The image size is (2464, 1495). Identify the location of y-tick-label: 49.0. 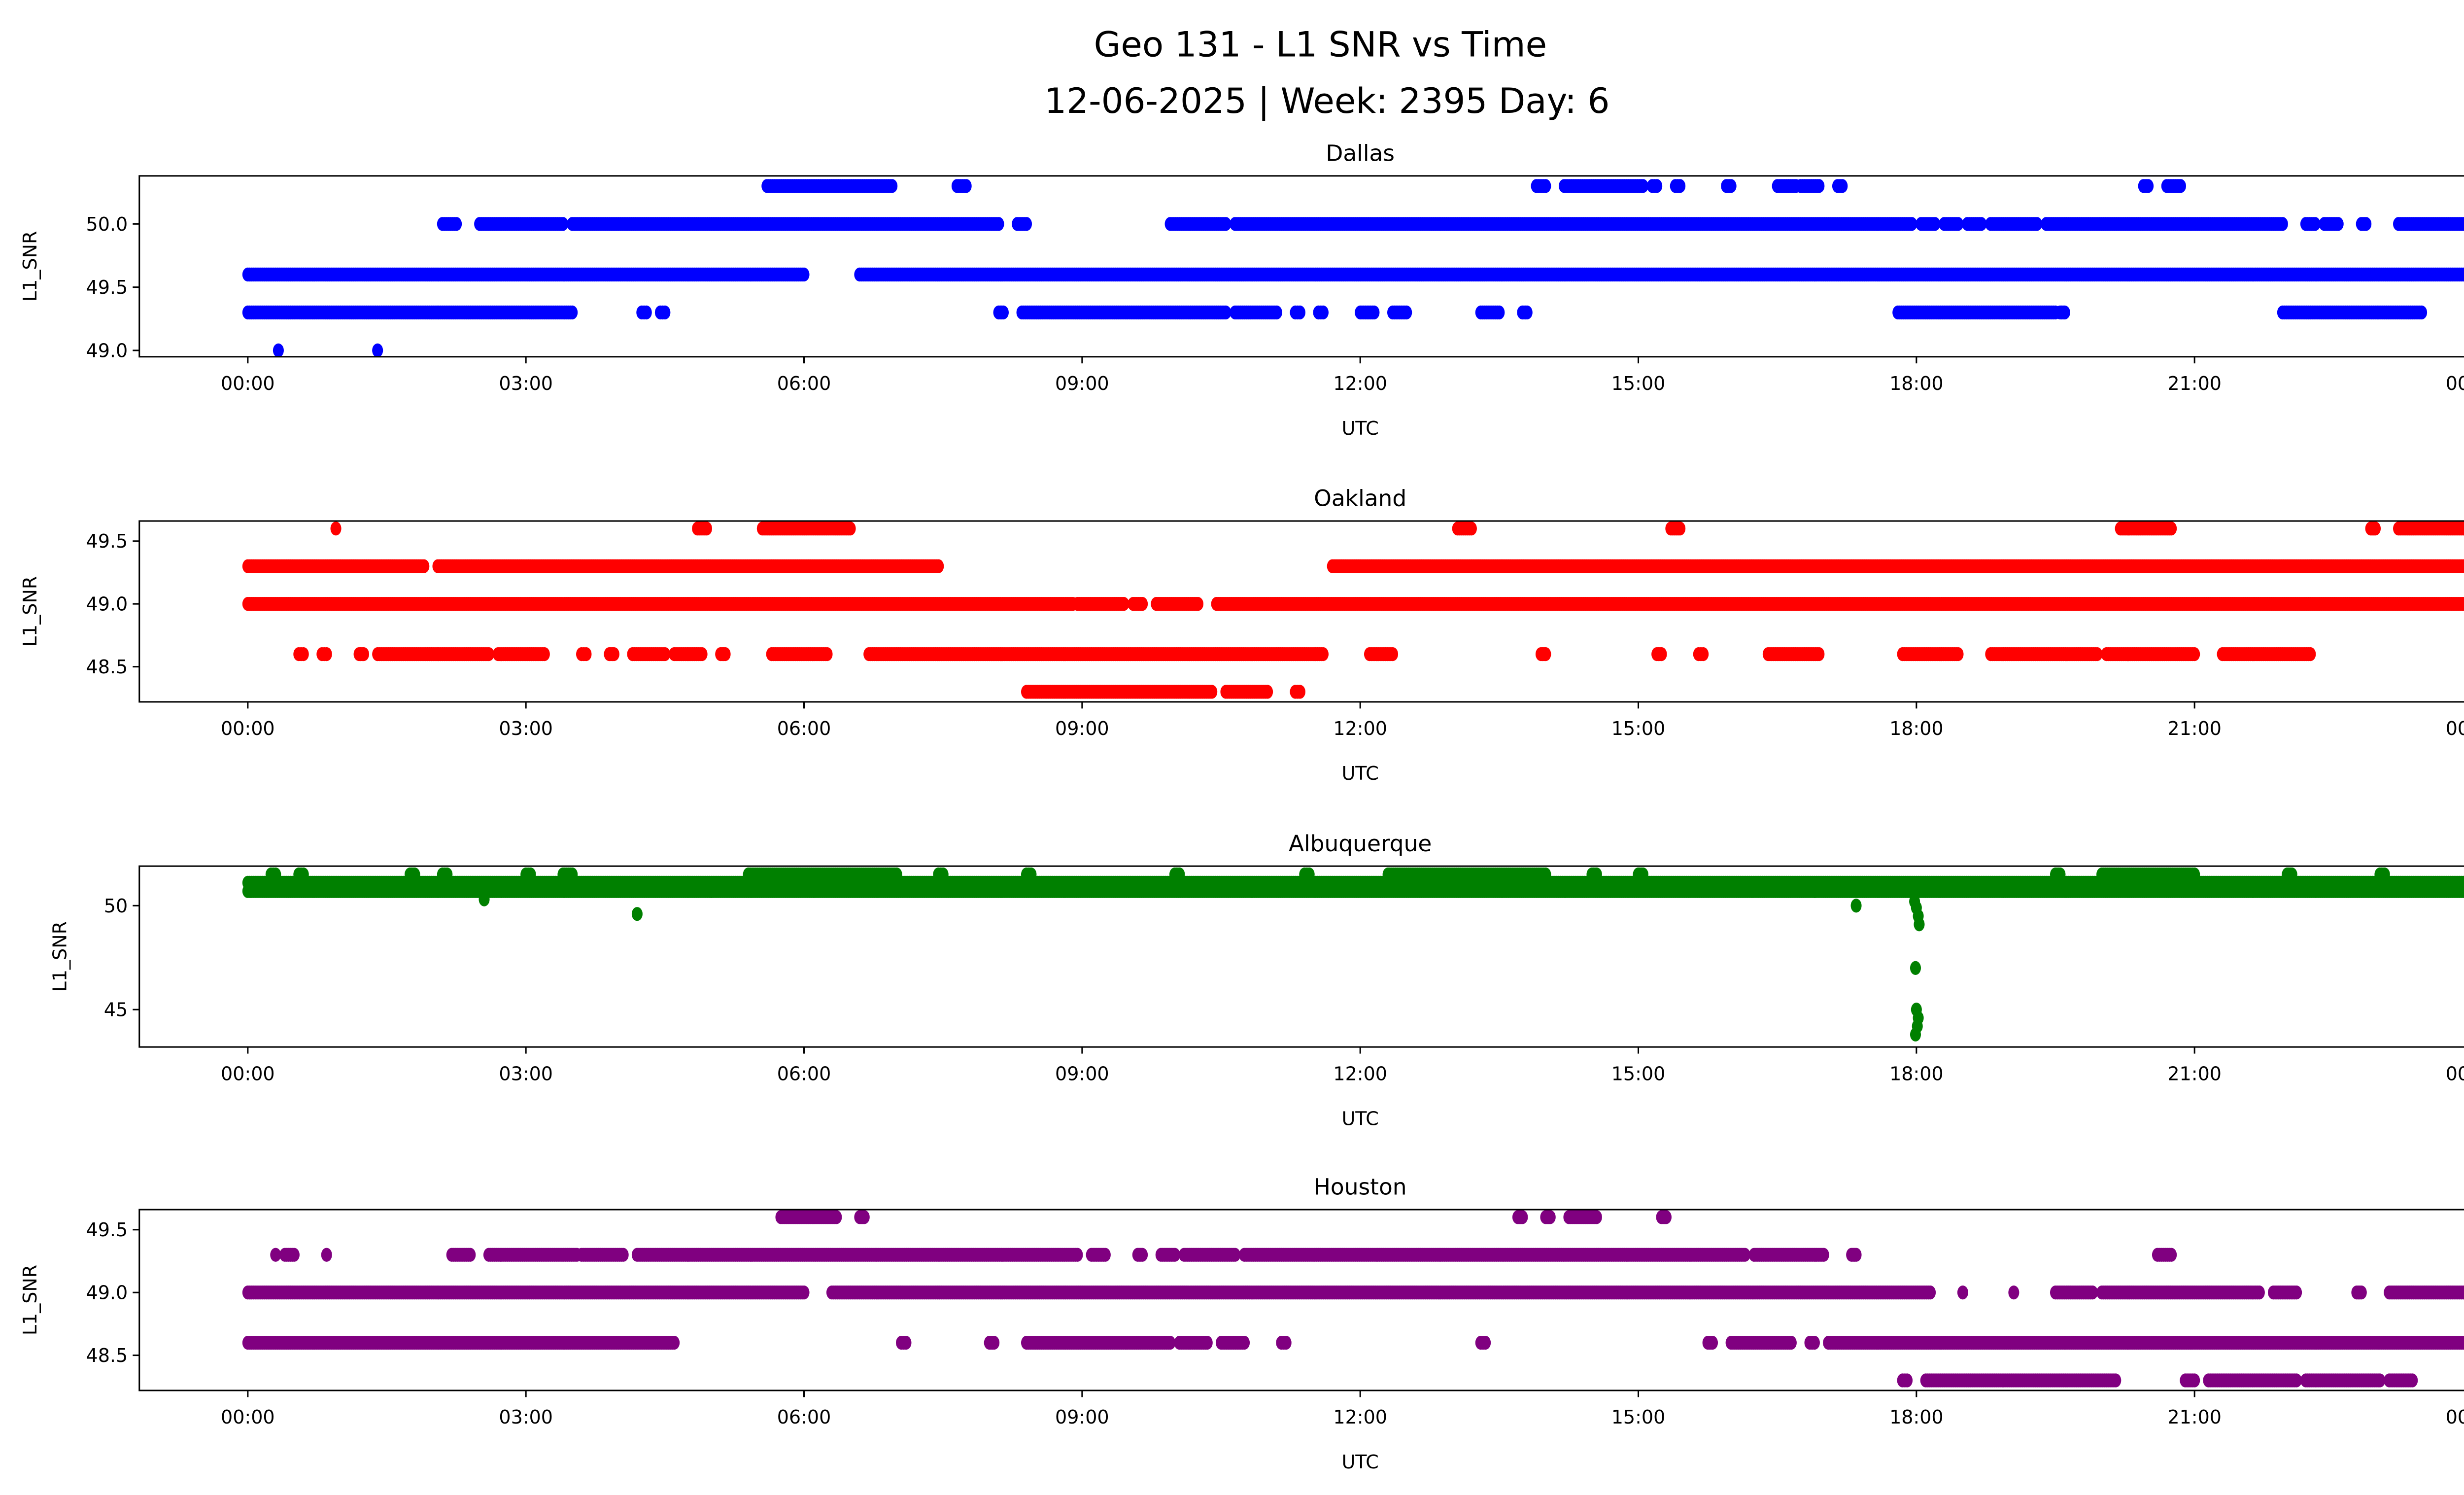
(107, 350).